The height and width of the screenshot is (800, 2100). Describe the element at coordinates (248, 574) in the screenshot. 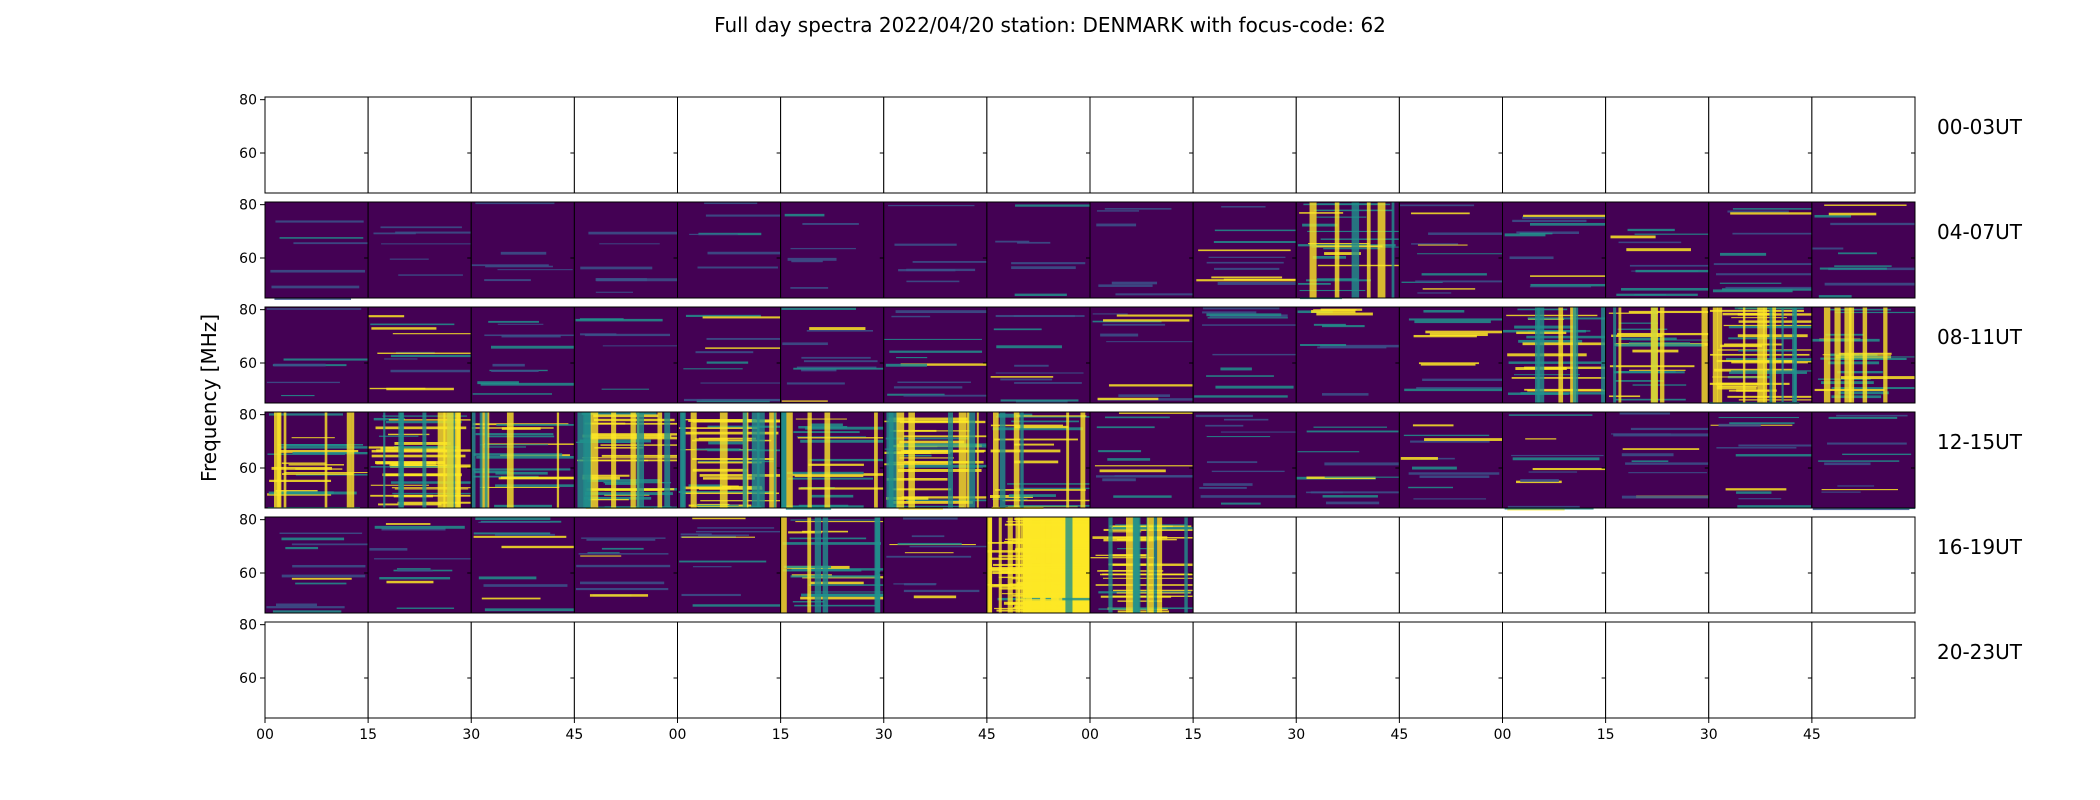

I see `y-tick-label: 60` at that location.